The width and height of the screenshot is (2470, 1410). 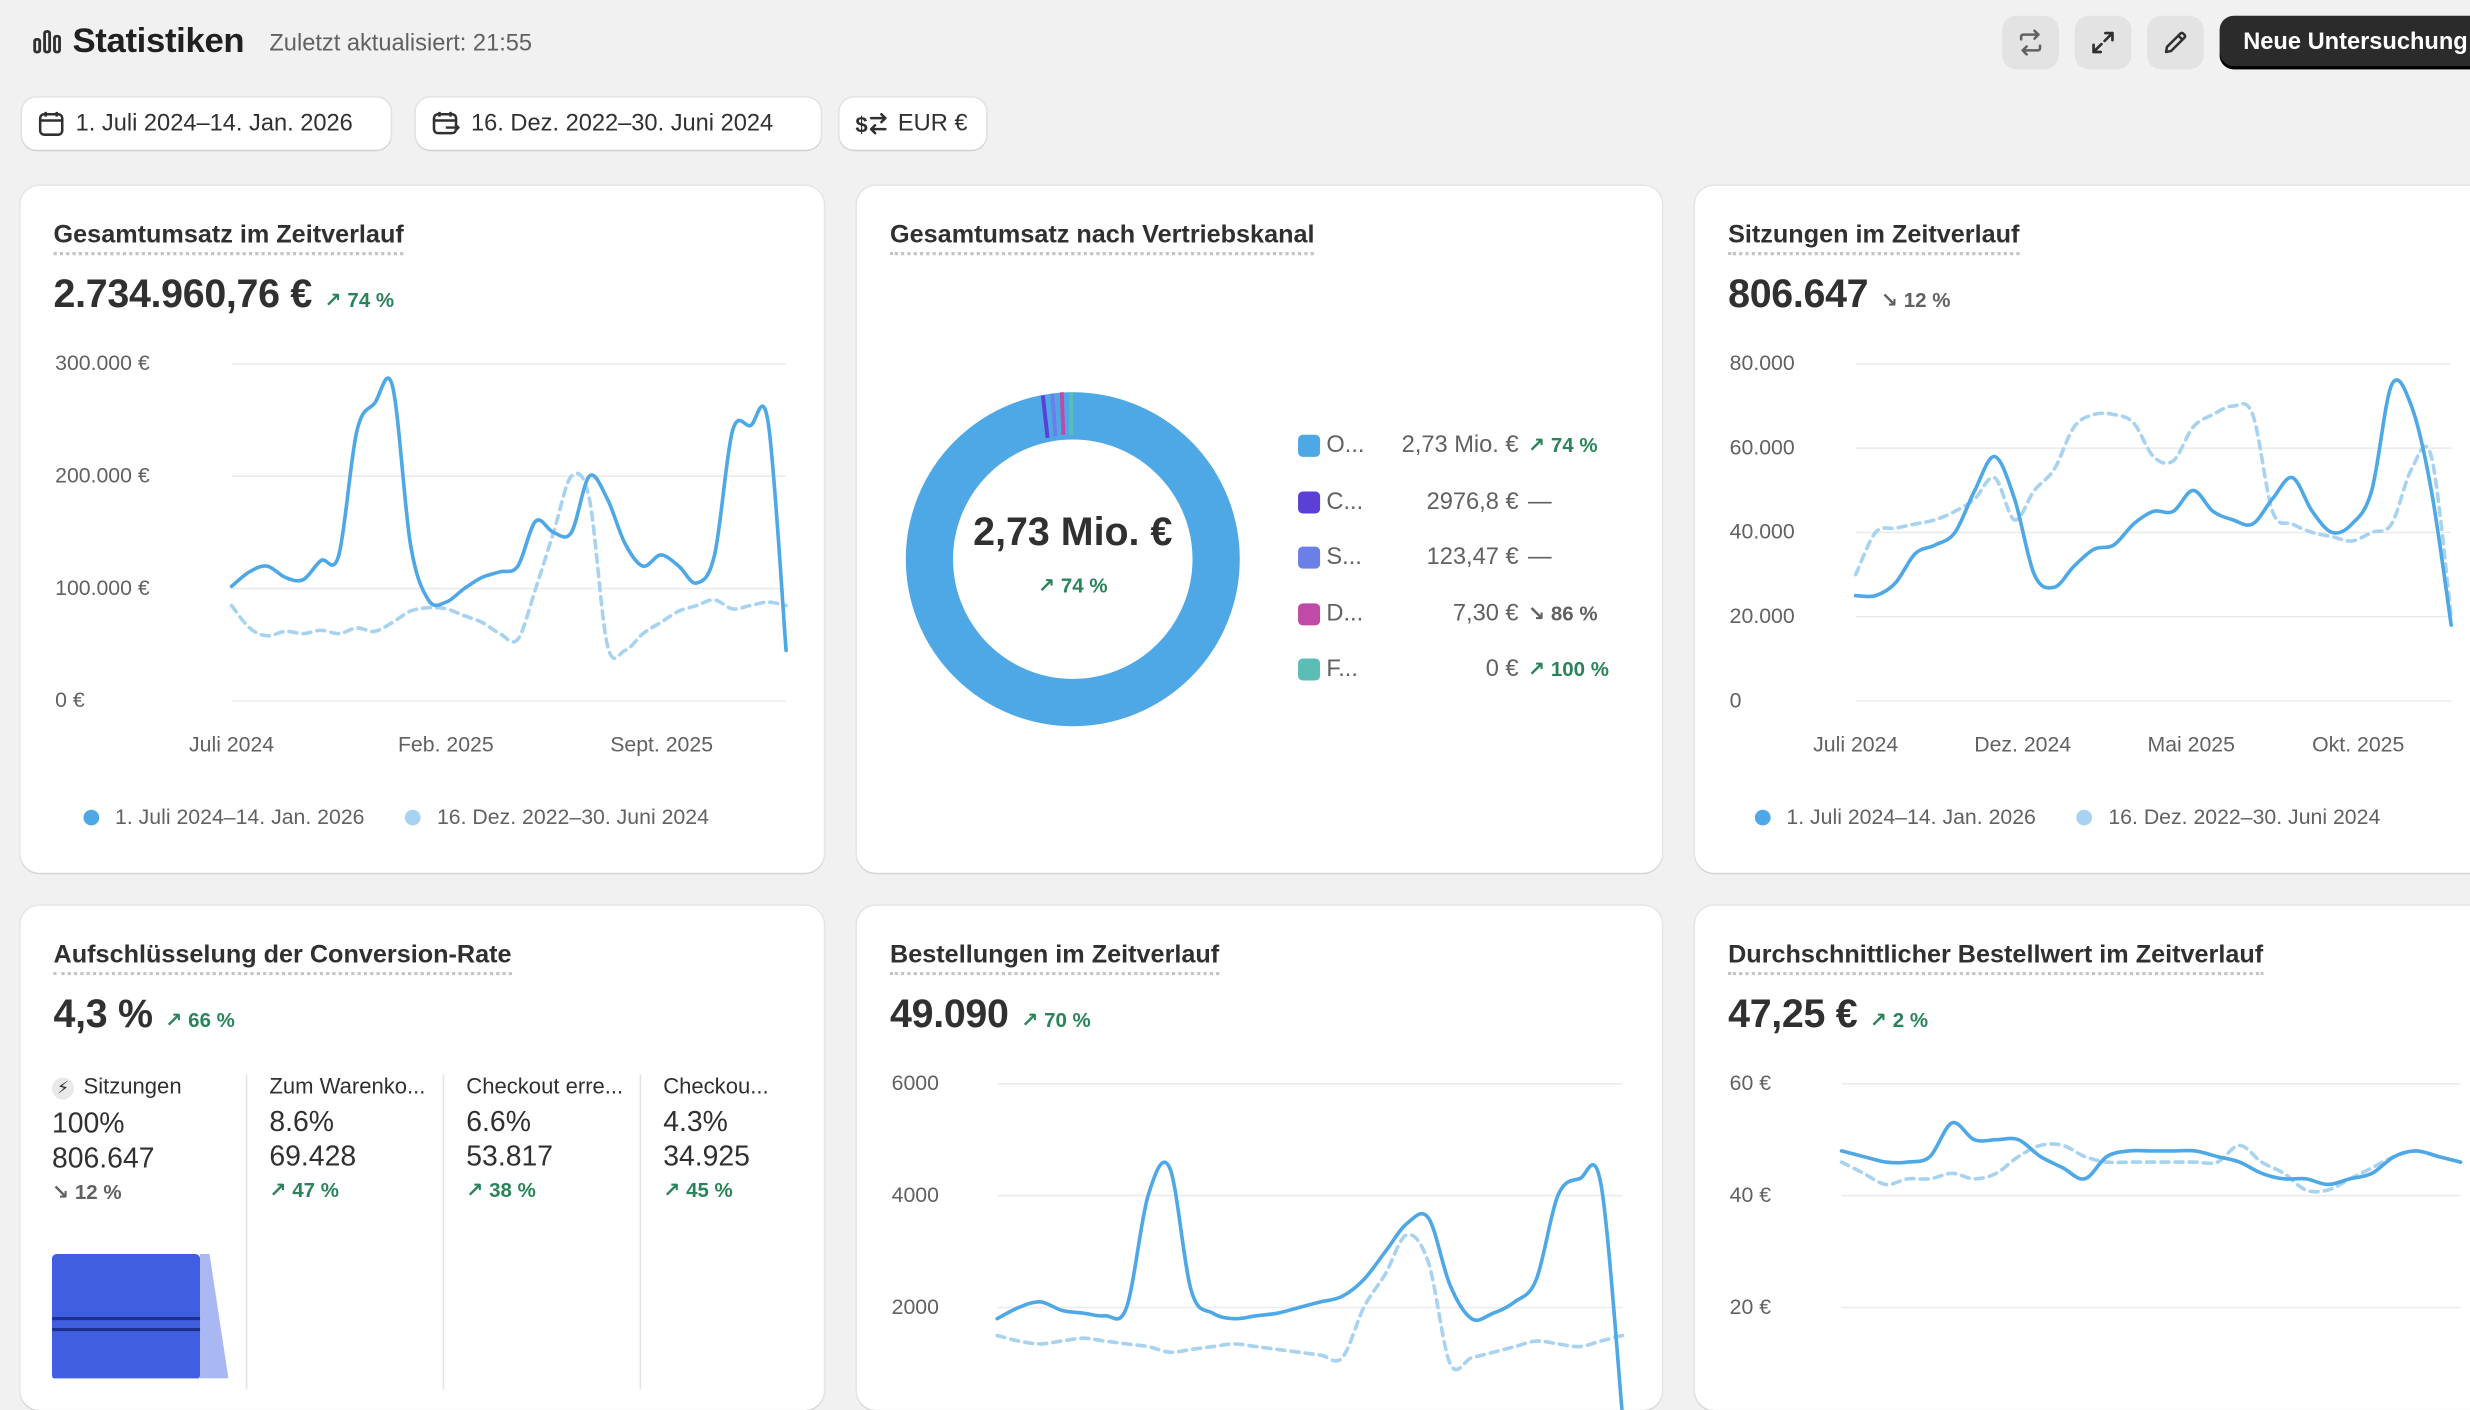 I want to click on bar-chart-icon, so click(x=47, y=42).